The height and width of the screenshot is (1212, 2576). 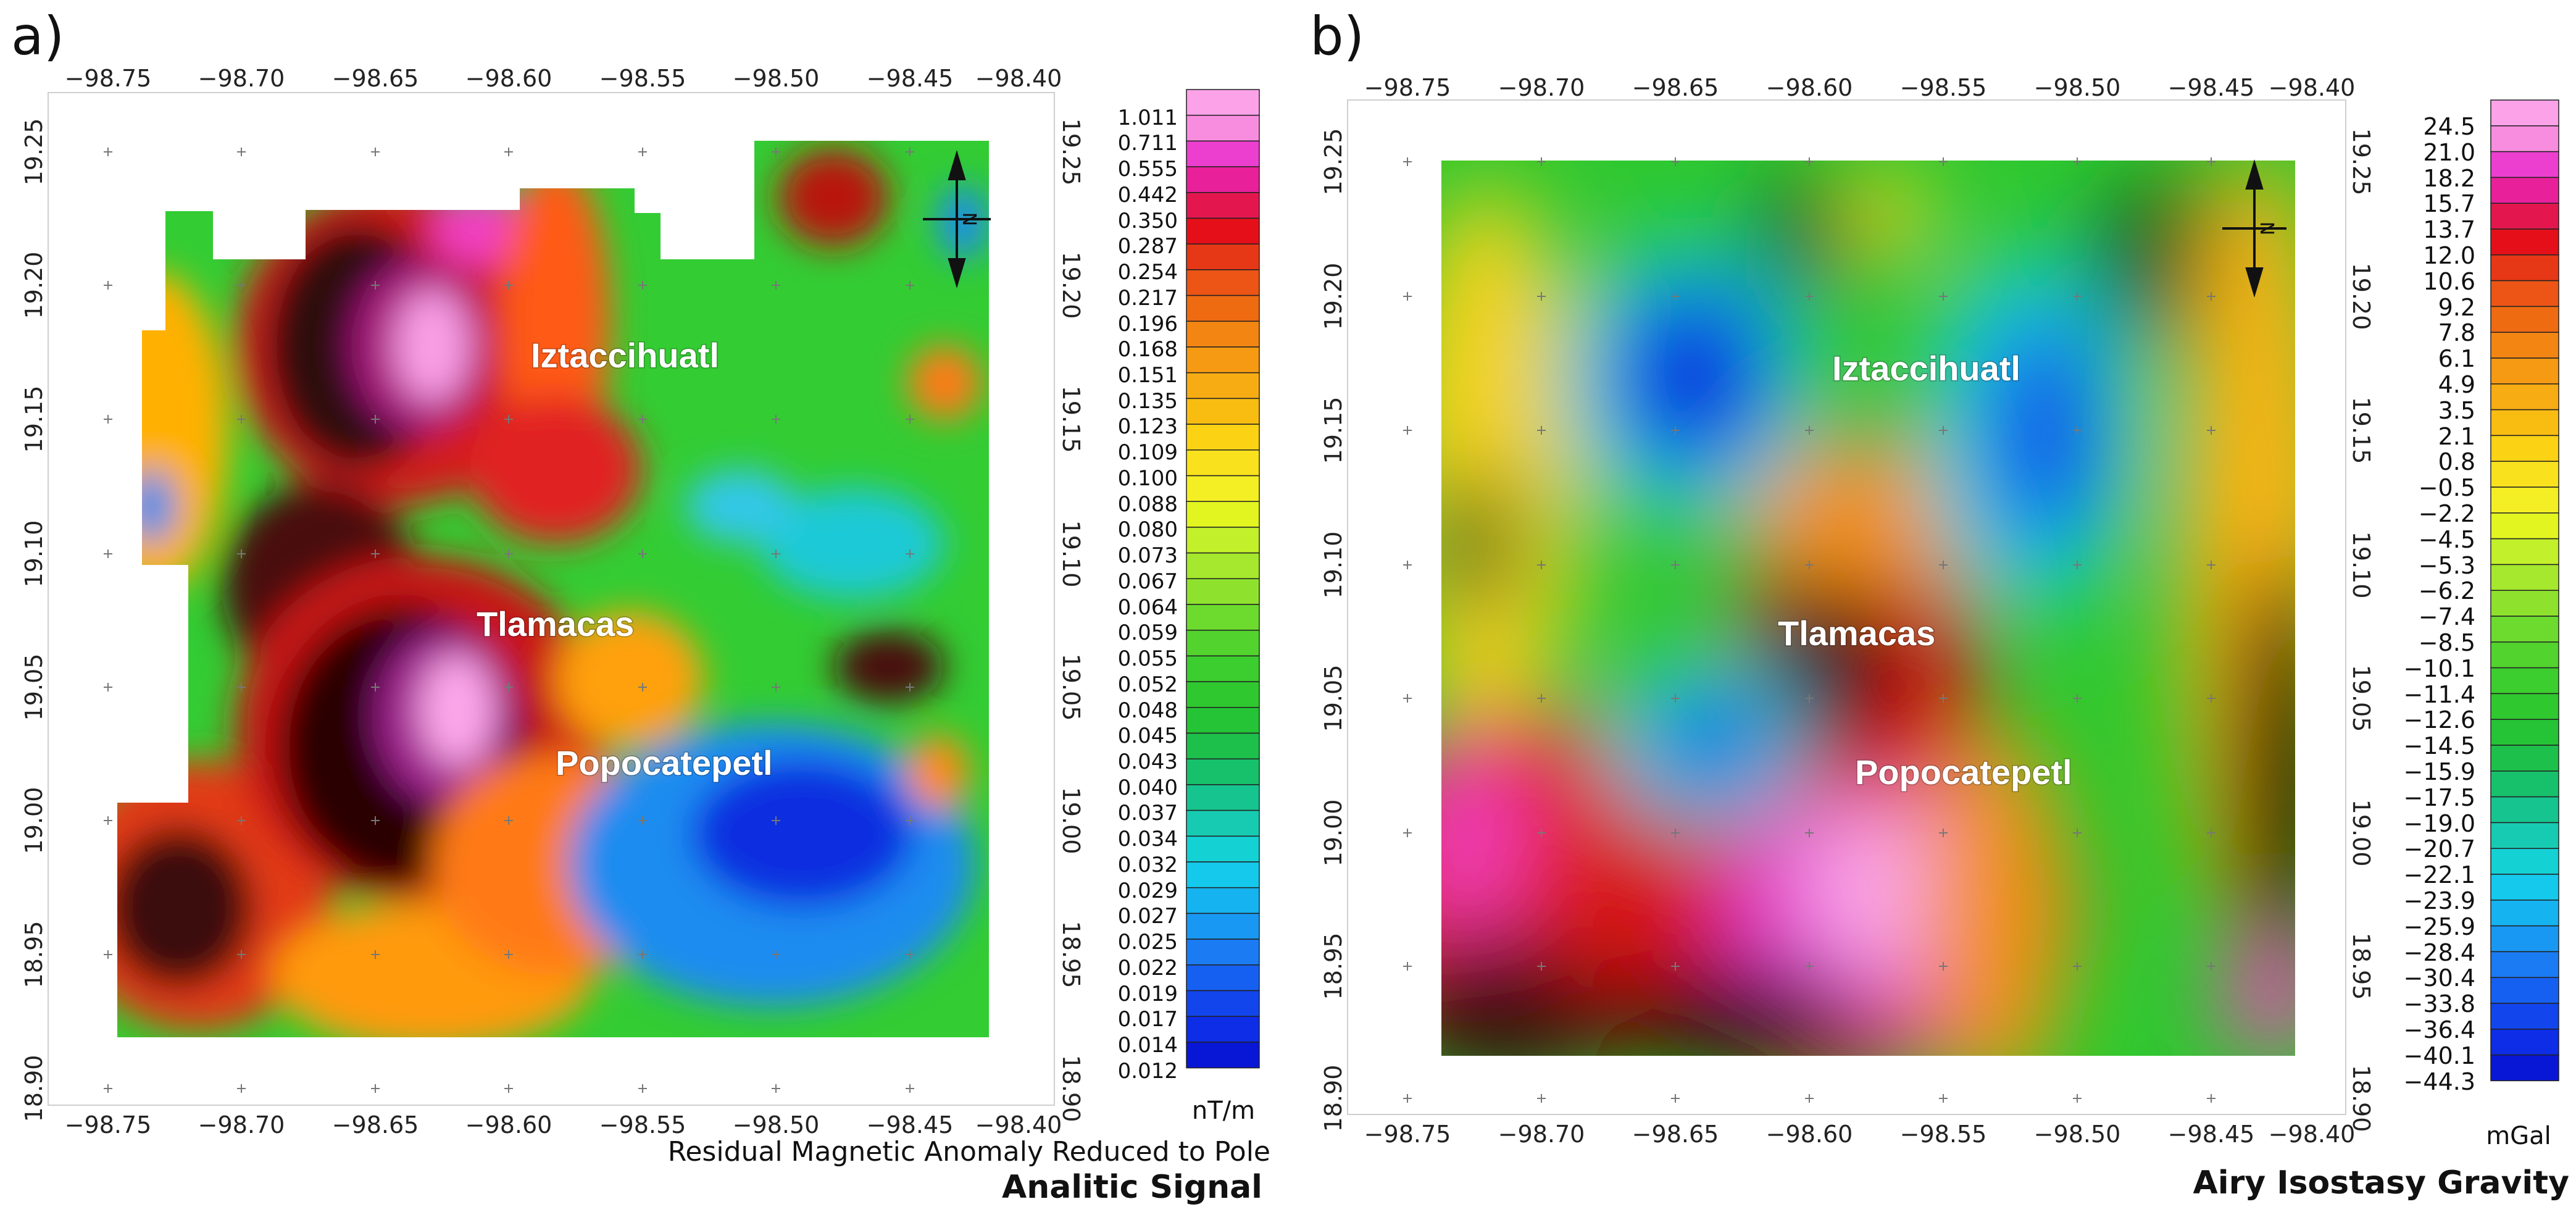 I want to click on colorbar-label: 0.254, so click(x=1148, y=272).